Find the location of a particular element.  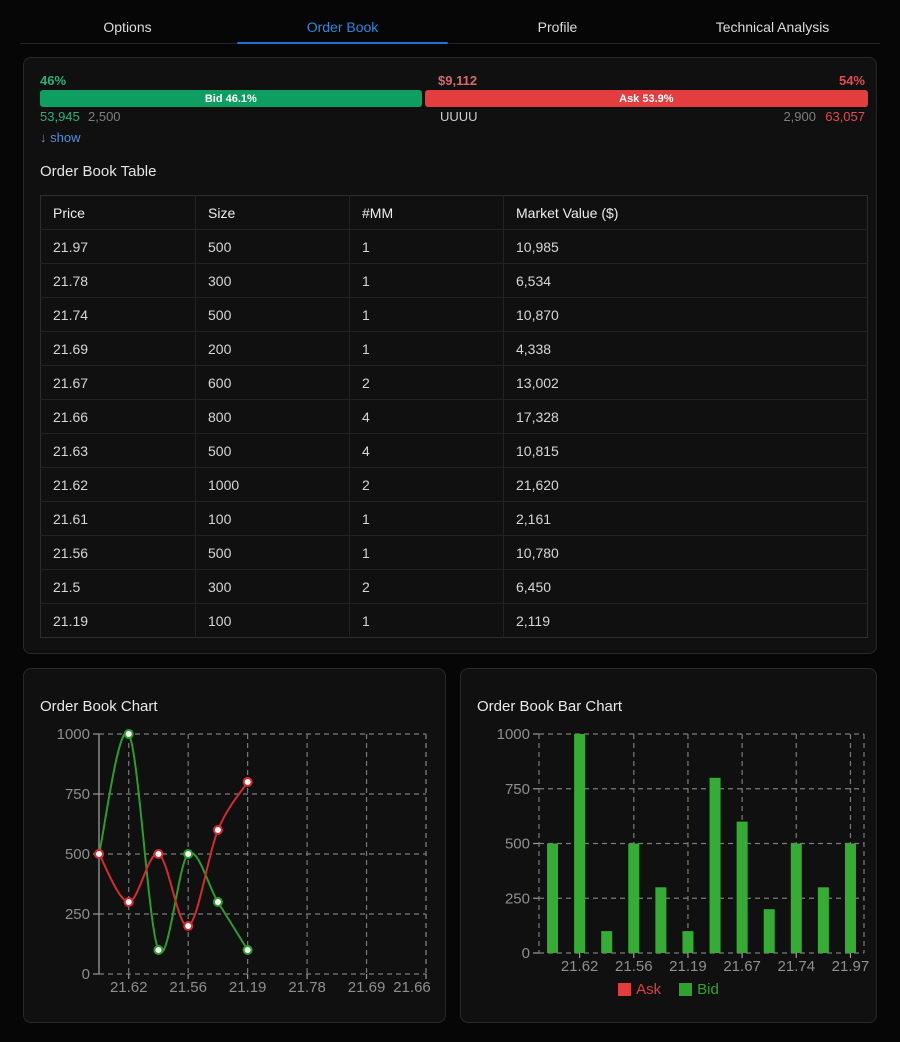

chart-legend: Ask Bid is located at coordinates (668, 989).